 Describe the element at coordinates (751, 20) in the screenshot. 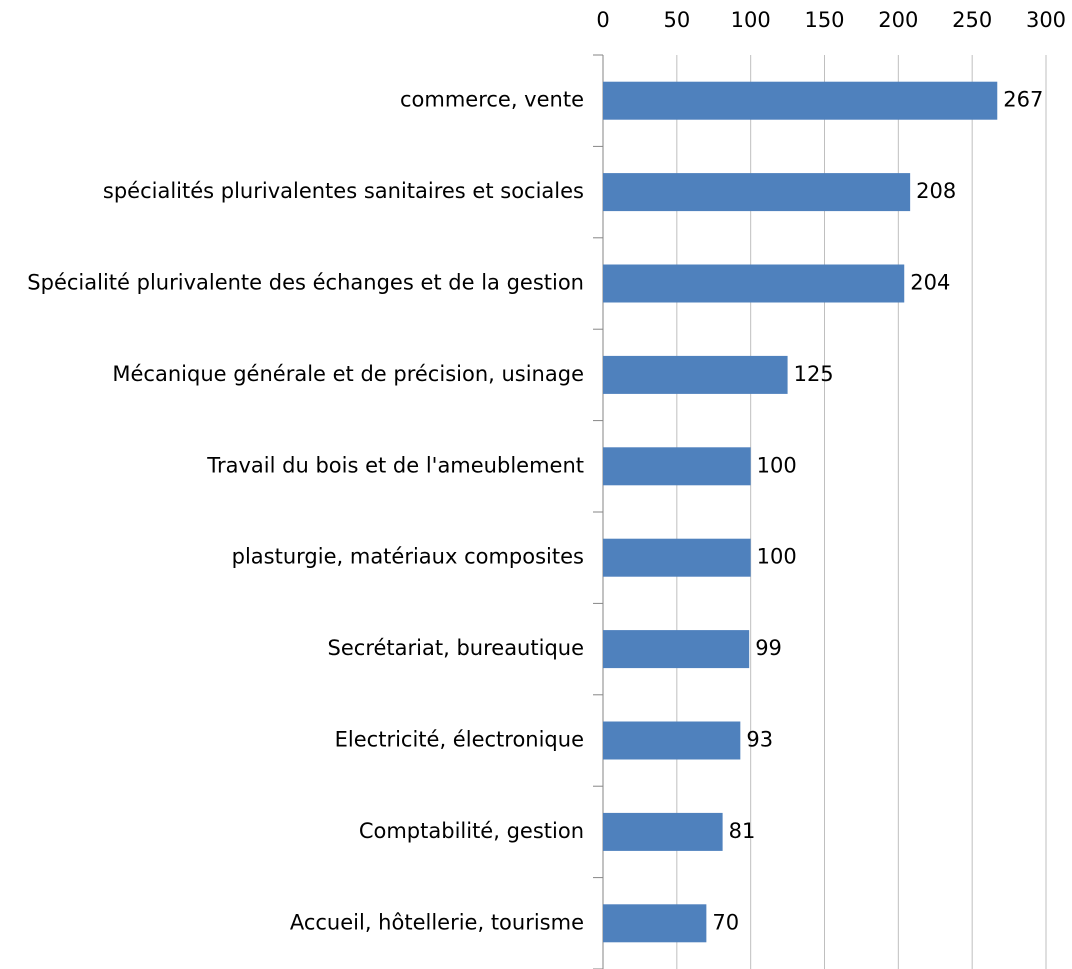

I see `x-tick-label: 100` at that location.